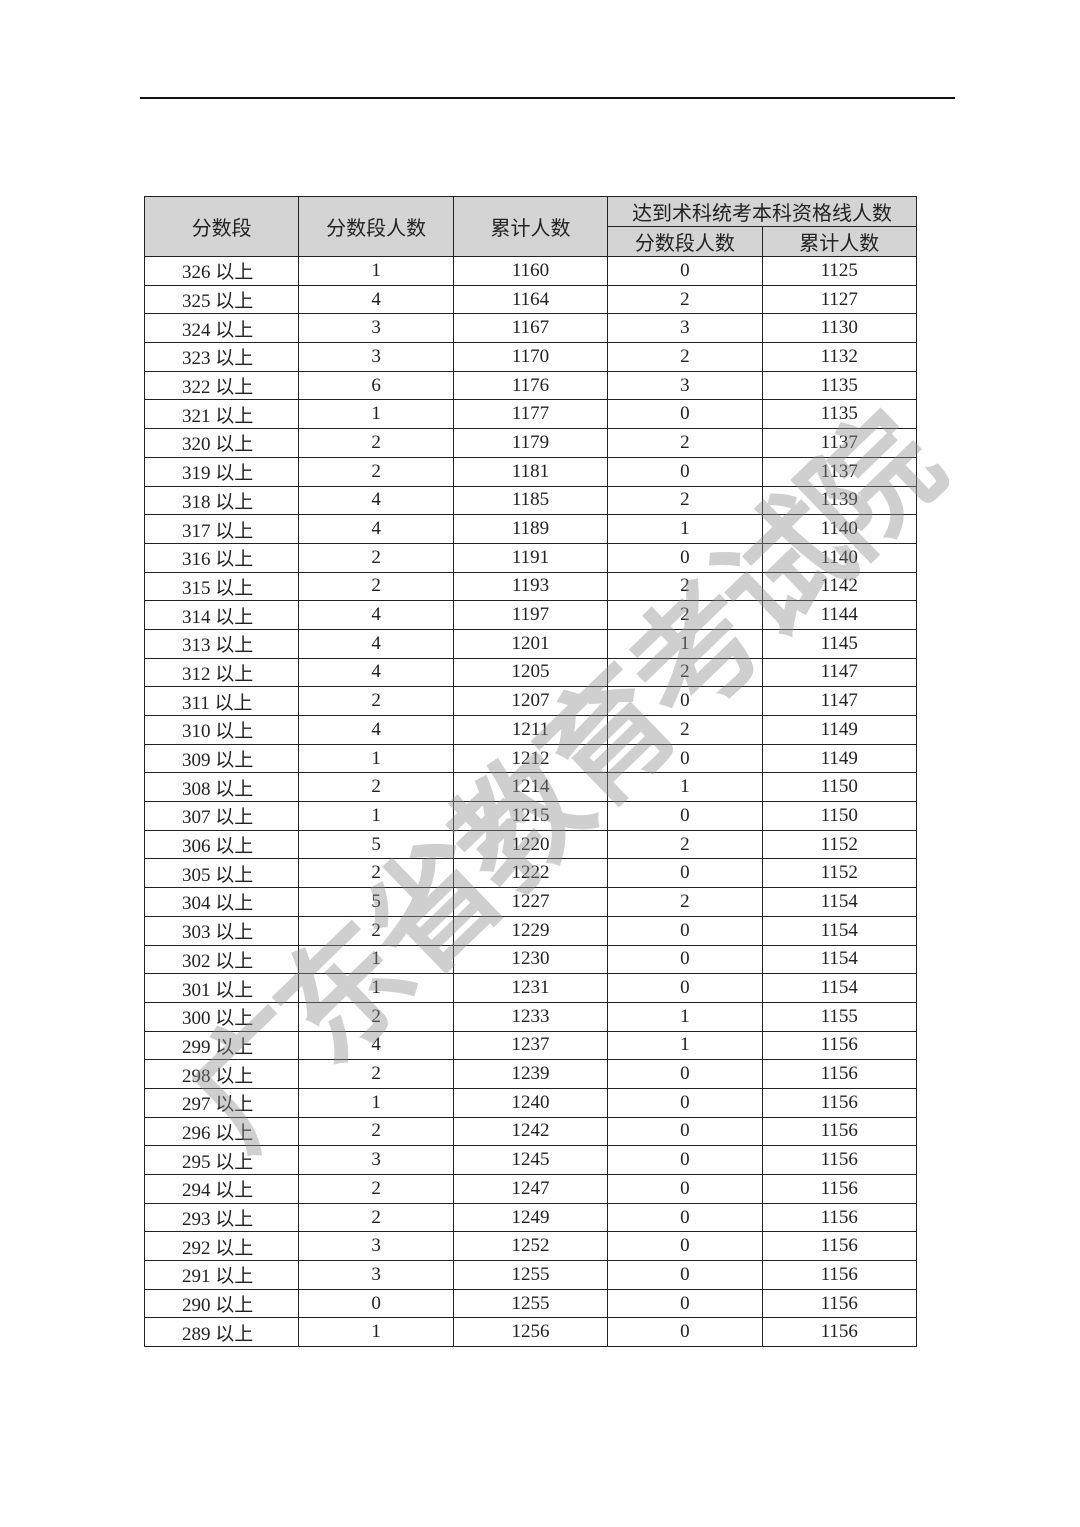 The image size is (1080, 1527). Describe the element at coordinates (221, 529) in the screenshot. I see `score-band-cell: 317 以上` at that location.